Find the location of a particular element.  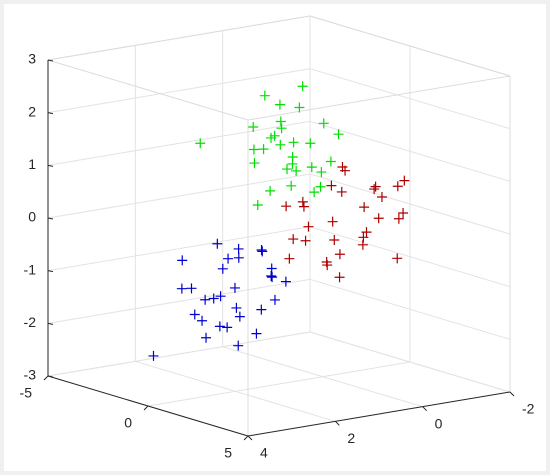

y-axis is located at coordinates (379, 414).